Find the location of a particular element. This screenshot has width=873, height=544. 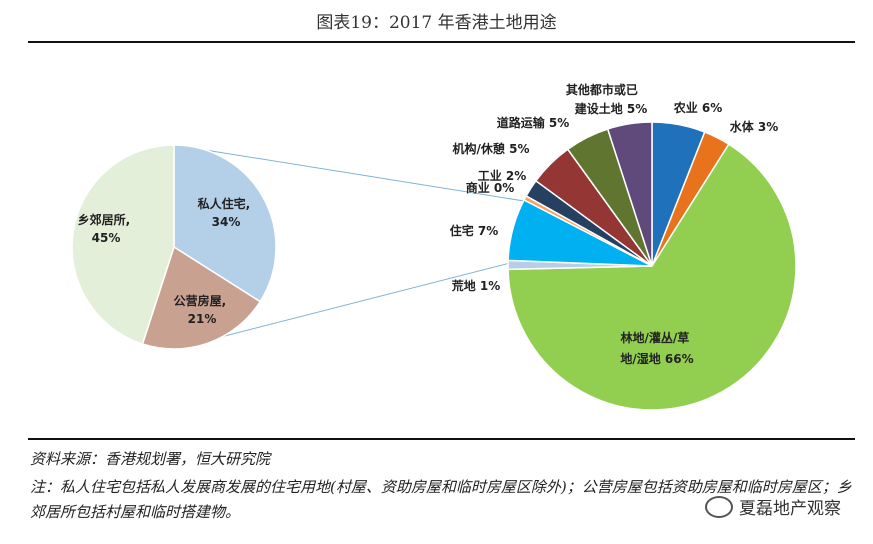

chart-title: 图表19：2017 年香港土地用途 is located at coordinates (436, 23).